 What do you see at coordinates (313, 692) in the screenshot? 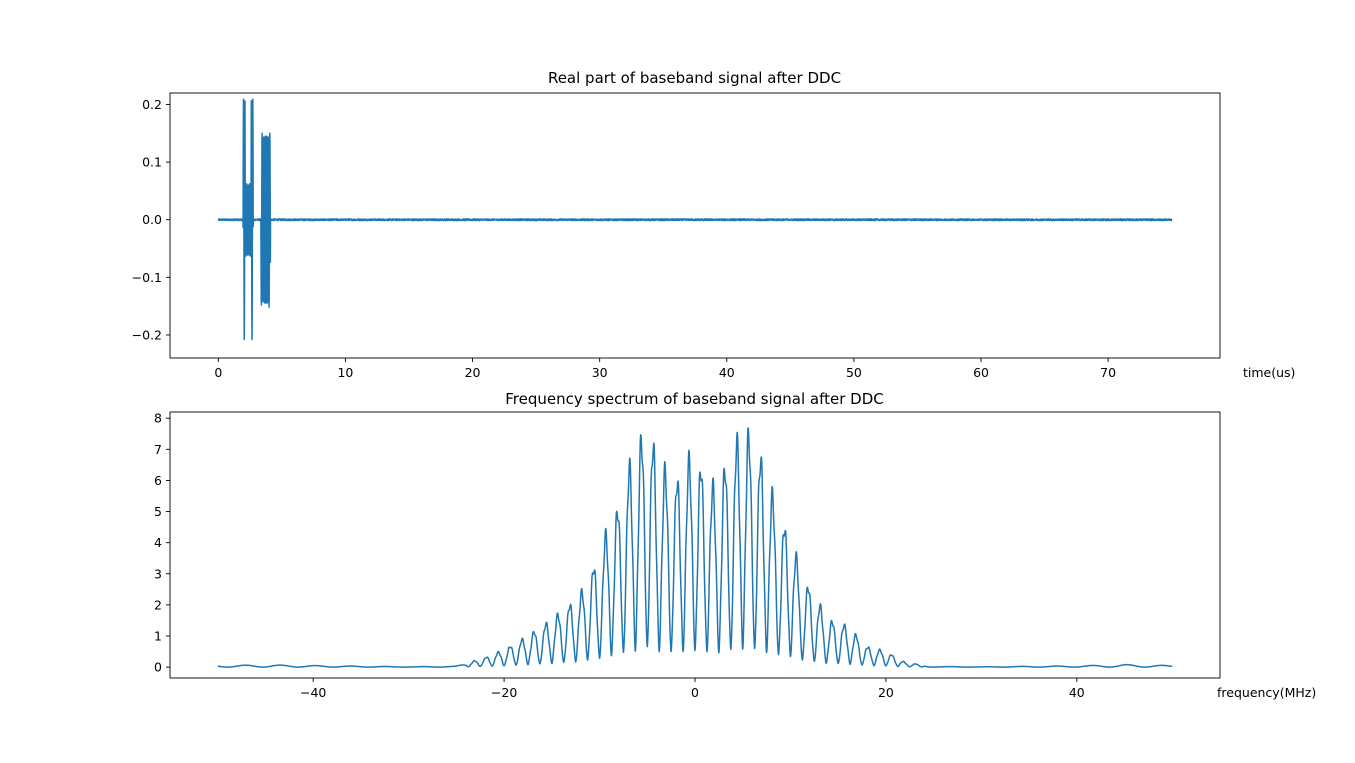
I see `spectrum-plot-x-tick-label: −40` at bounding box center [313, 692].